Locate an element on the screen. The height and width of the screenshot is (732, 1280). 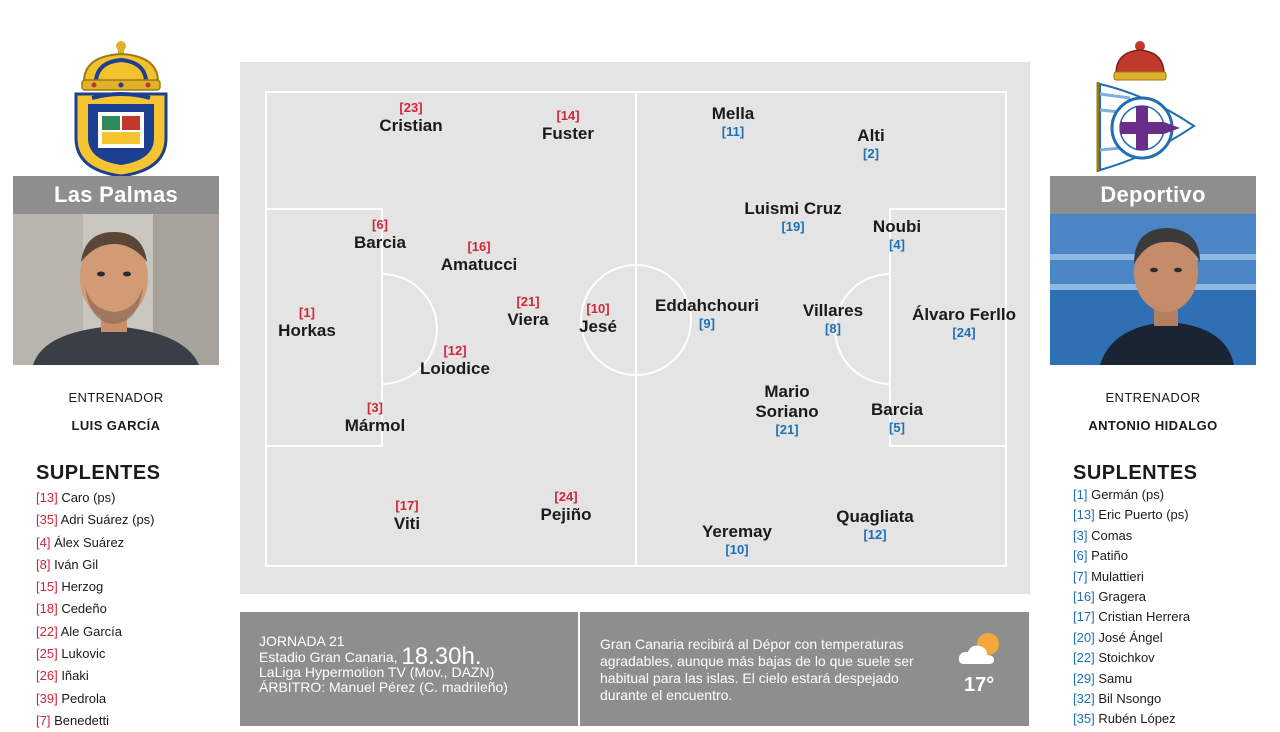
list-item: [7] Mulattieri is located at coordinates (1108, 576).